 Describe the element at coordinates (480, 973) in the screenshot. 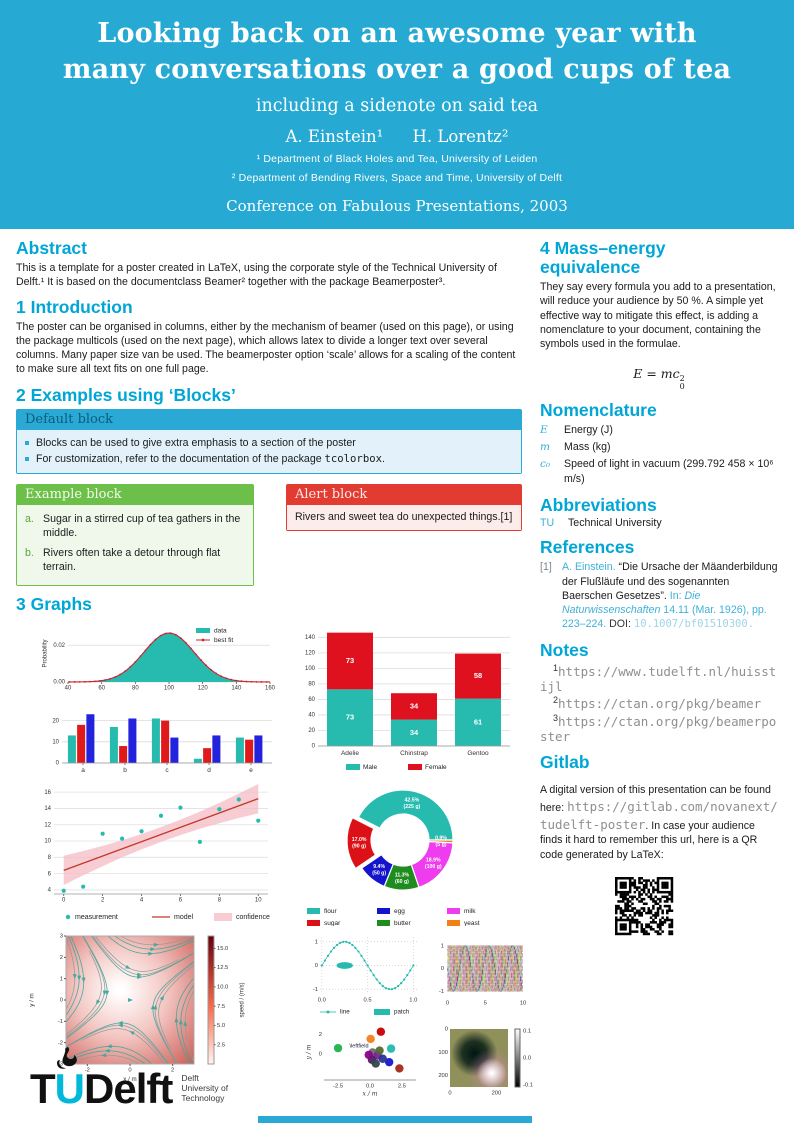

I see `phase-sines-chart` at that location.